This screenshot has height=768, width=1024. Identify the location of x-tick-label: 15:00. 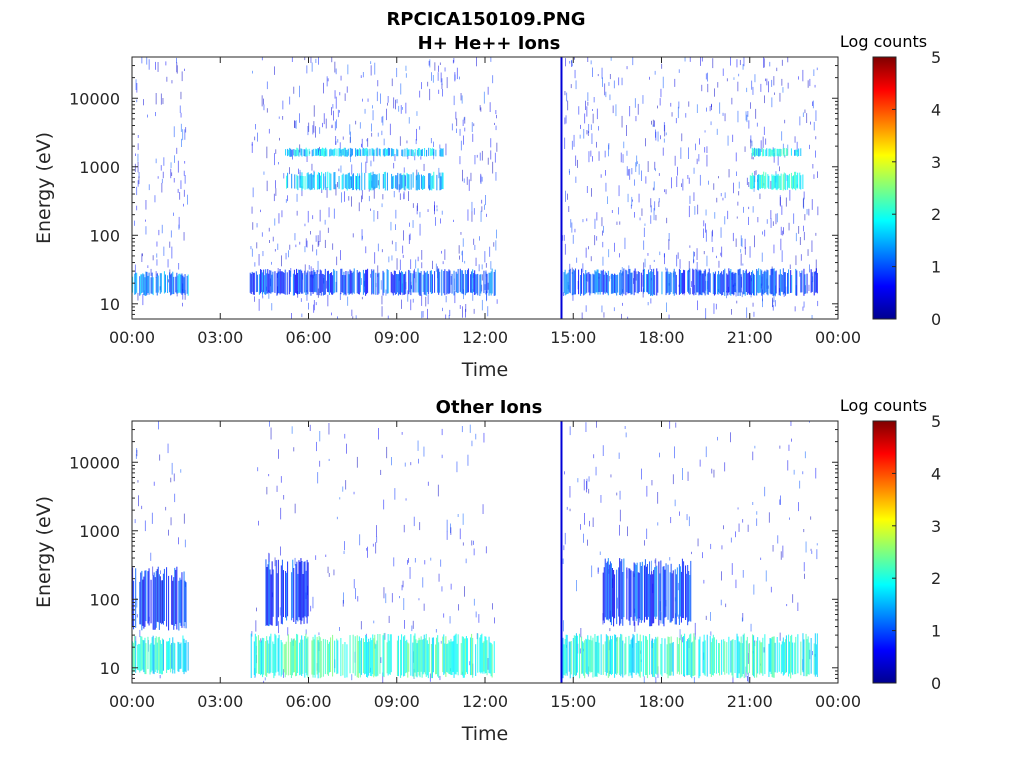
(573, 701).